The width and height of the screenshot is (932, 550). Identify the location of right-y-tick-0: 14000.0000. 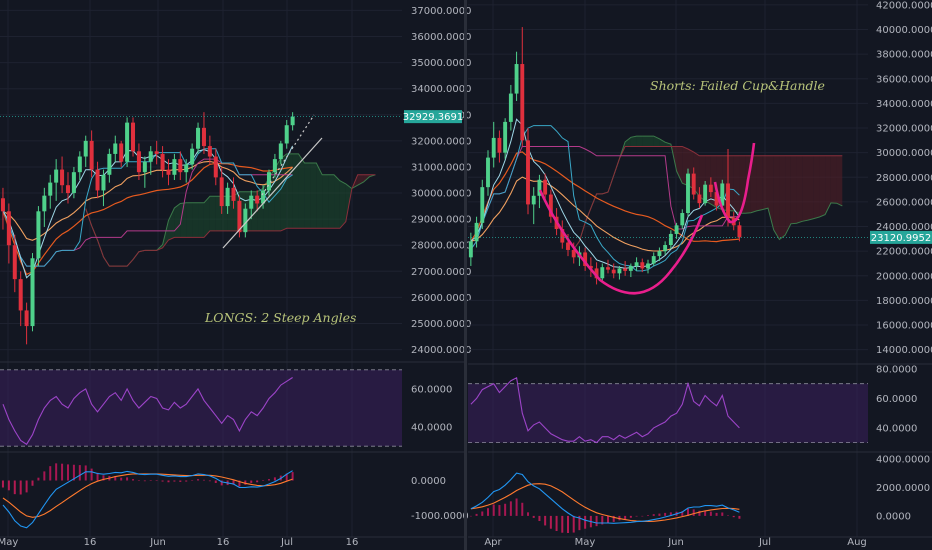
(904, 350).